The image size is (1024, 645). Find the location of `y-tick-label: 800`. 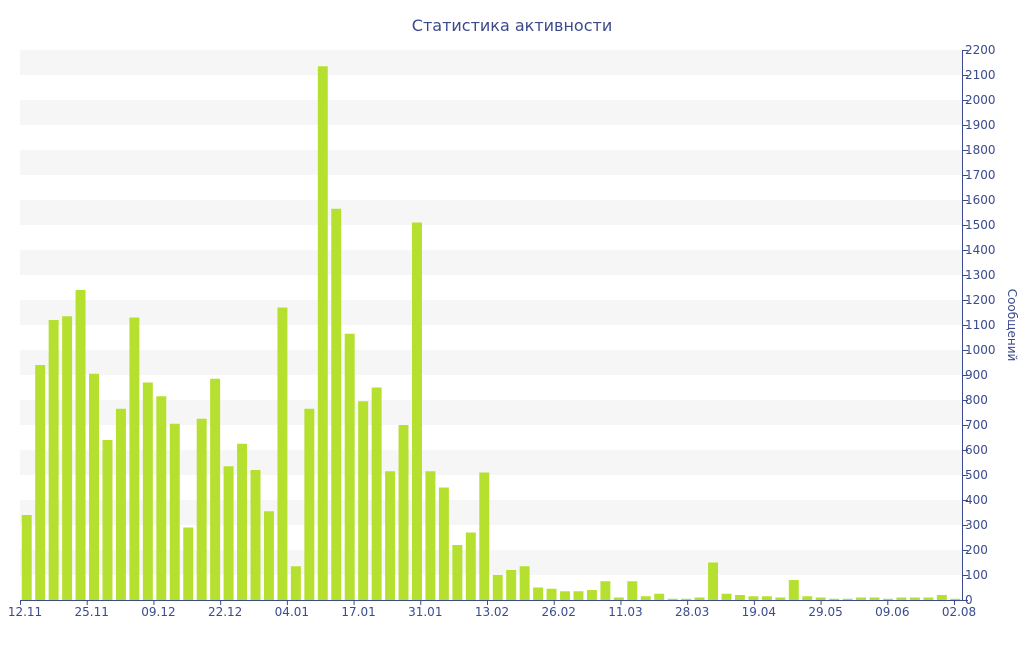

y-tick-label: 800 is located at coordinates (976, 400).